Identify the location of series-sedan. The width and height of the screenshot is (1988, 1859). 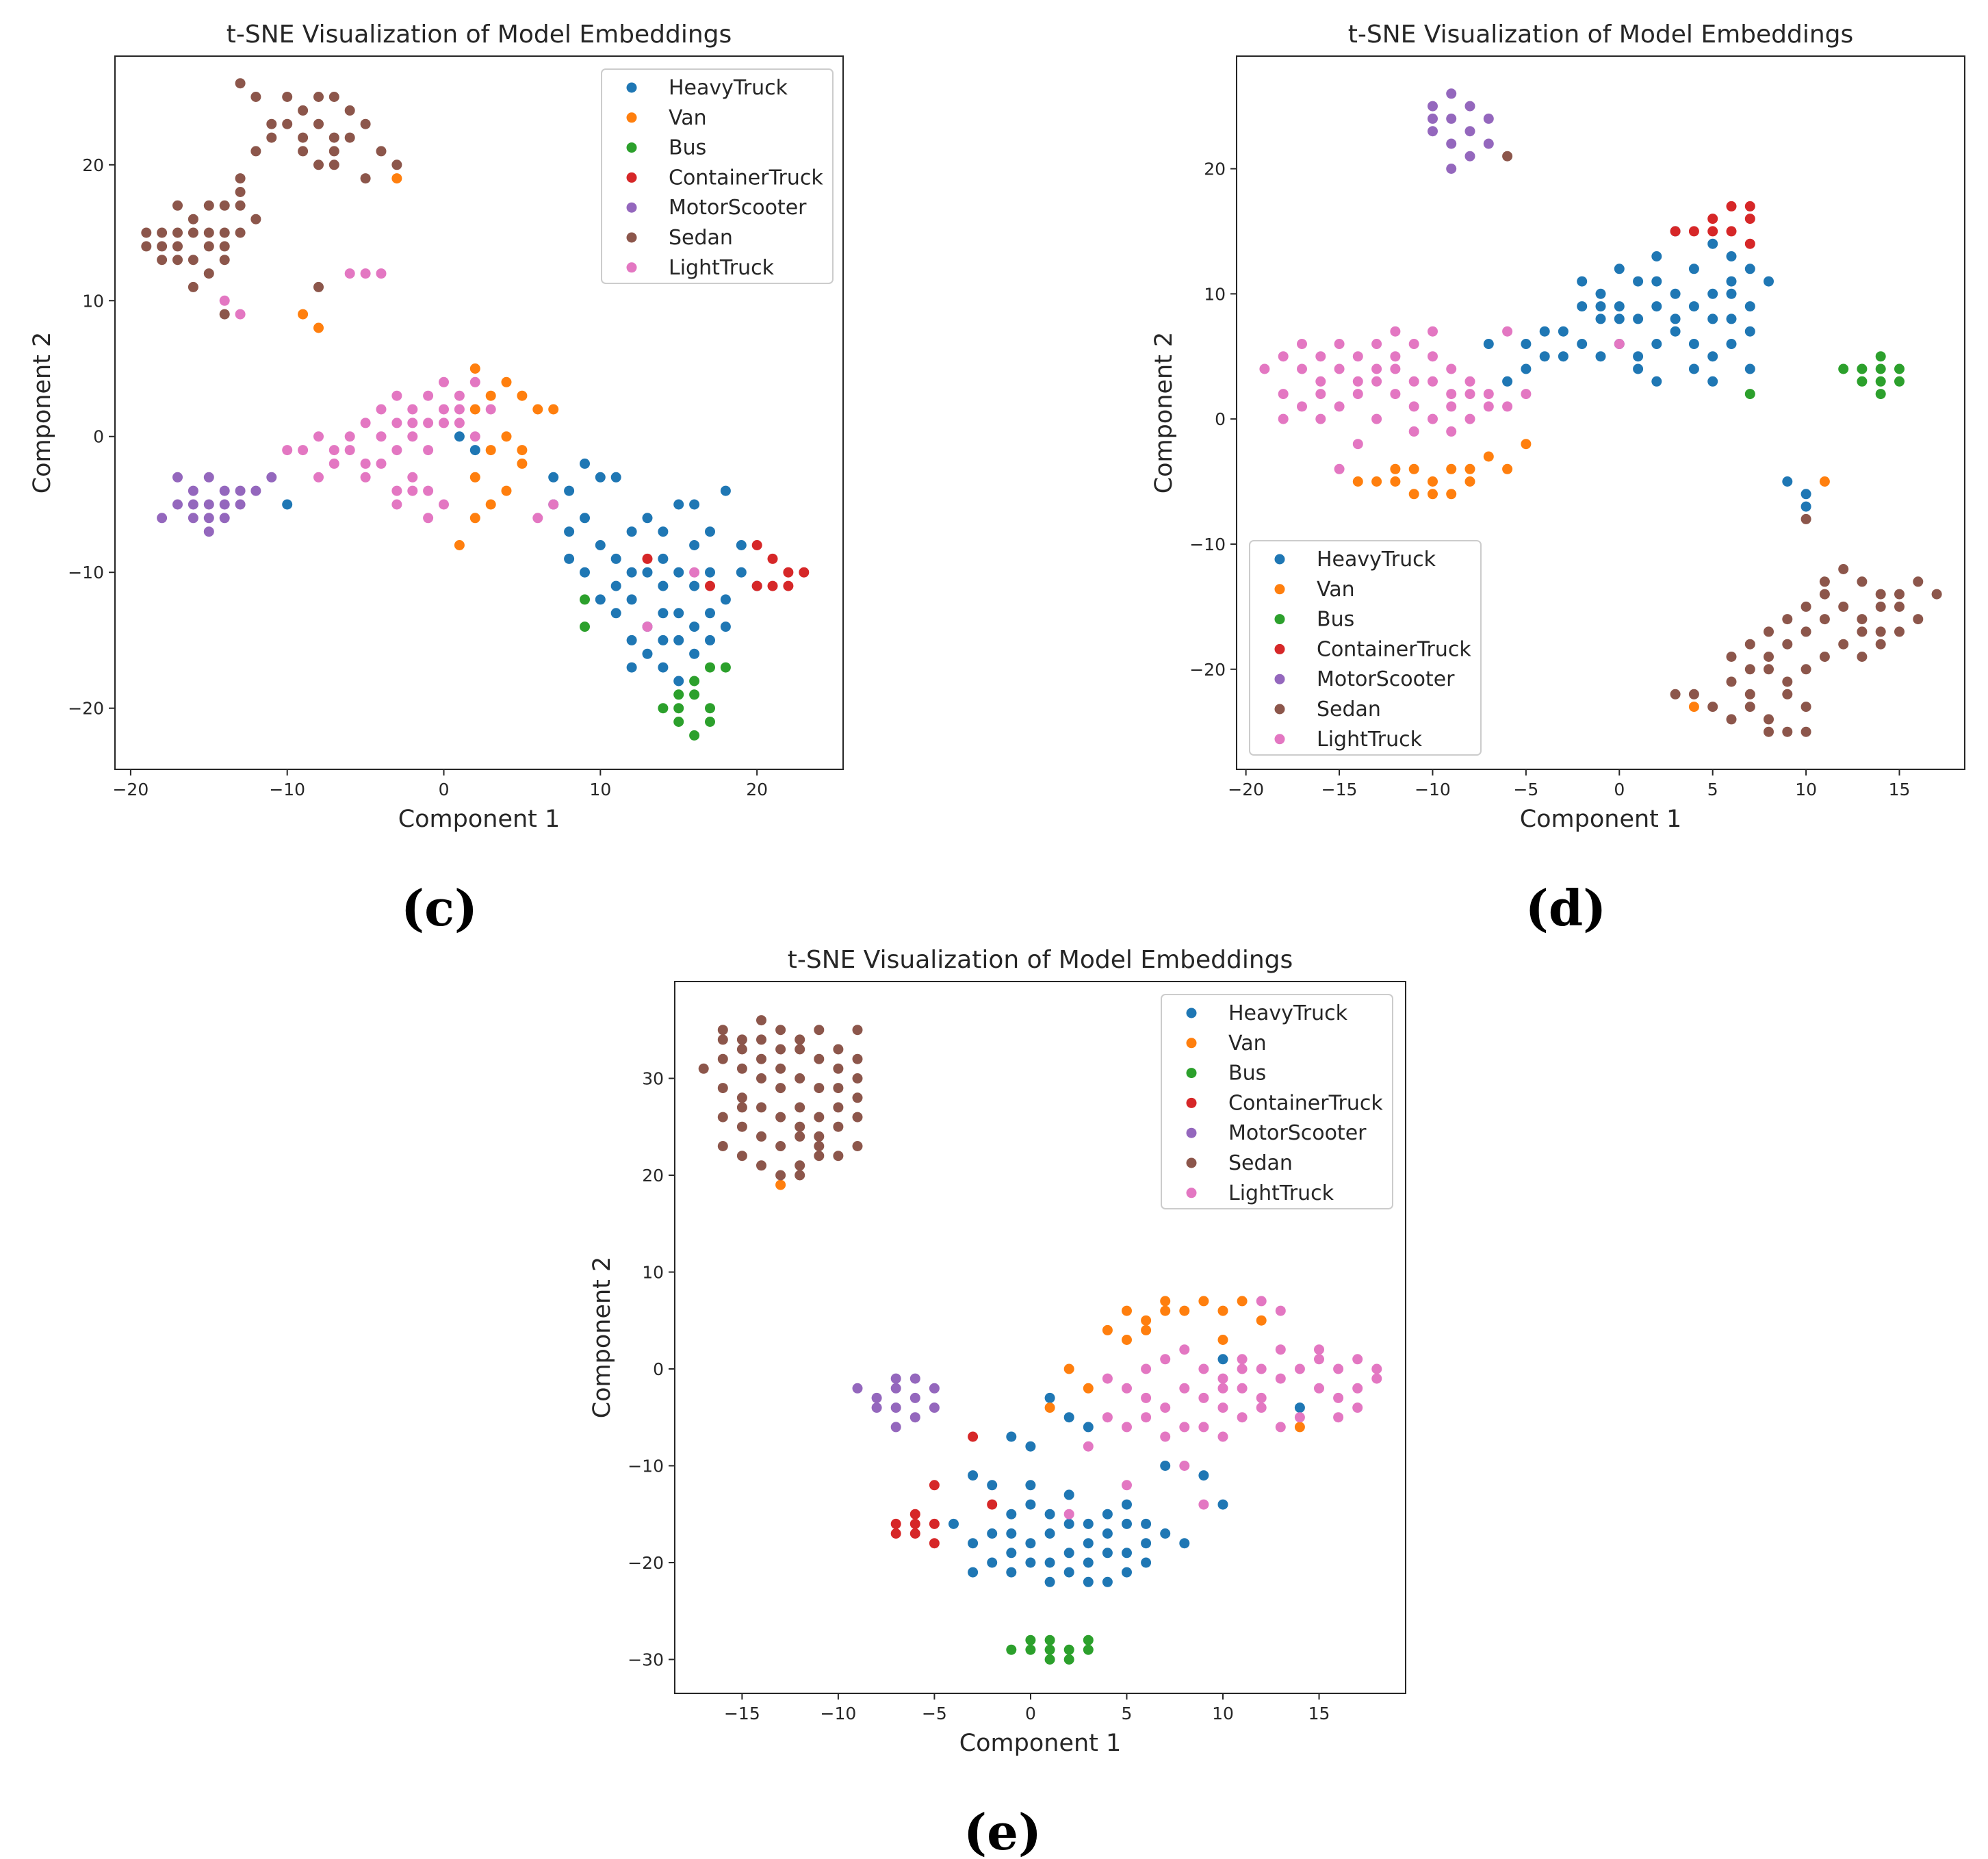
(780, 1098).